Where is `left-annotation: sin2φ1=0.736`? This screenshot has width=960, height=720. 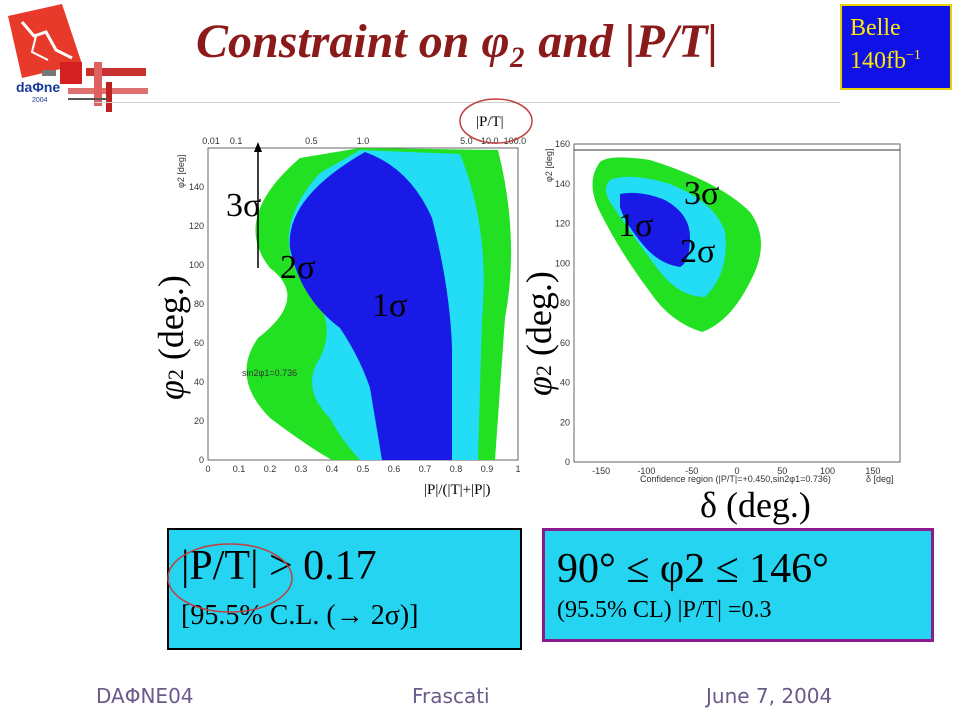 left-annotation: sin2φ1=0.736 is located at coordinates (269, 373).